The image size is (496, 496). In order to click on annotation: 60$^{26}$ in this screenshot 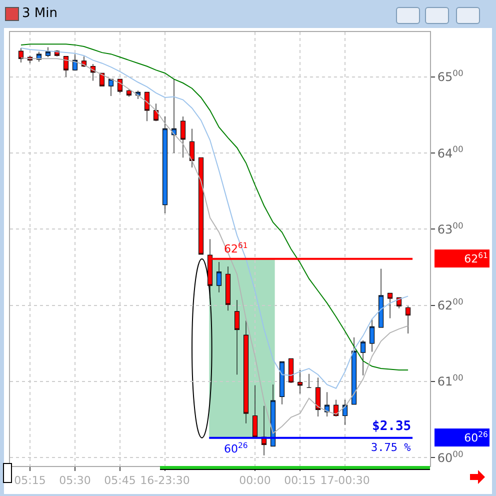, I will do `click(236, 448)`.